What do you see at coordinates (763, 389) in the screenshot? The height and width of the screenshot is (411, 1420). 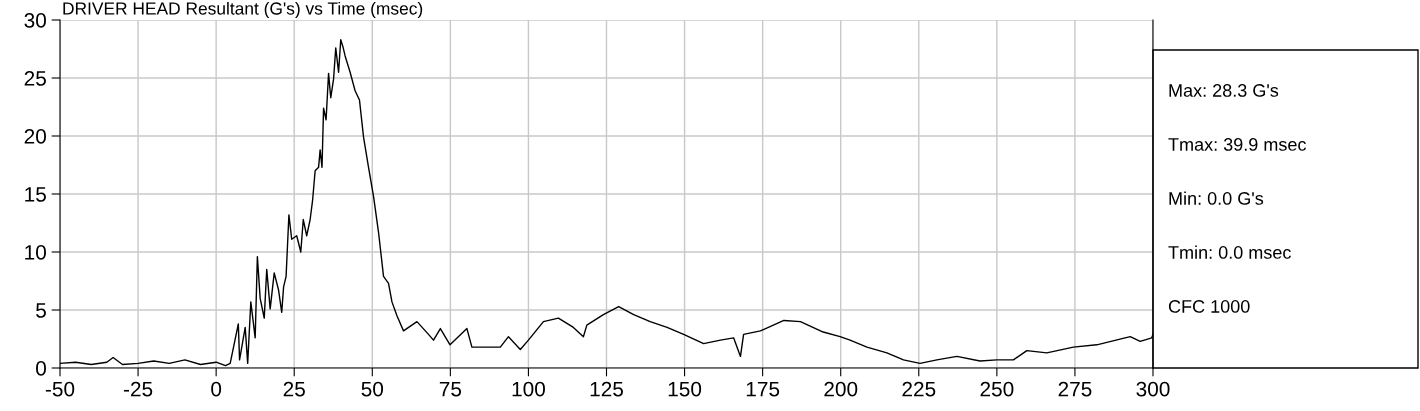 I see `x-tick-label: 175` at bounding box center [763, 389].